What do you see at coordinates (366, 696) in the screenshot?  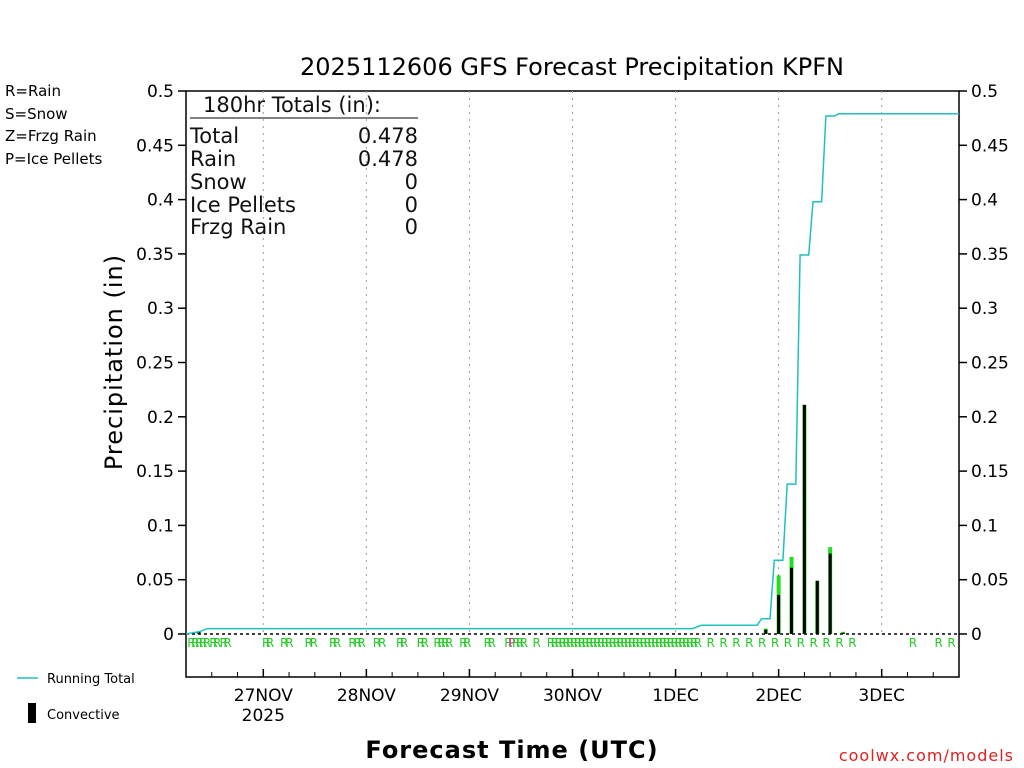 I see `x-tick-label: 28NOV` at bounding box center [366, 696].